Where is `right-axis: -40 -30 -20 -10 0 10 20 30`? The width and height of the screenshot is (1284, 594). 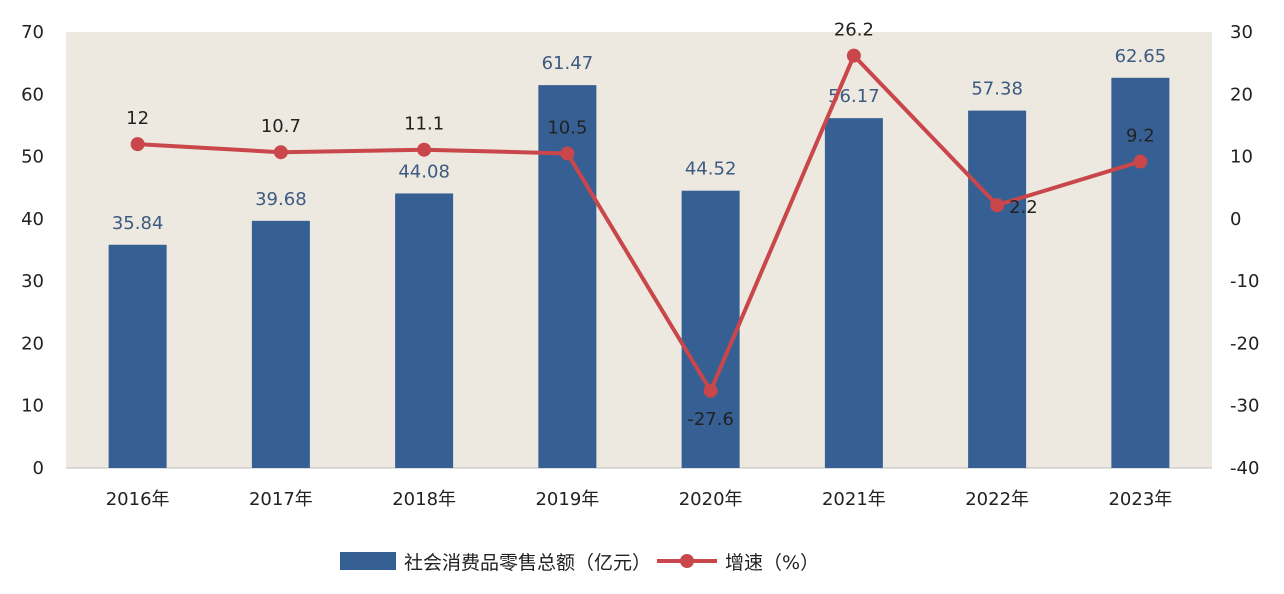 right-axis: -40 -30 -20 -10 0 10 20 30 is located at coordinates (1244, 250).